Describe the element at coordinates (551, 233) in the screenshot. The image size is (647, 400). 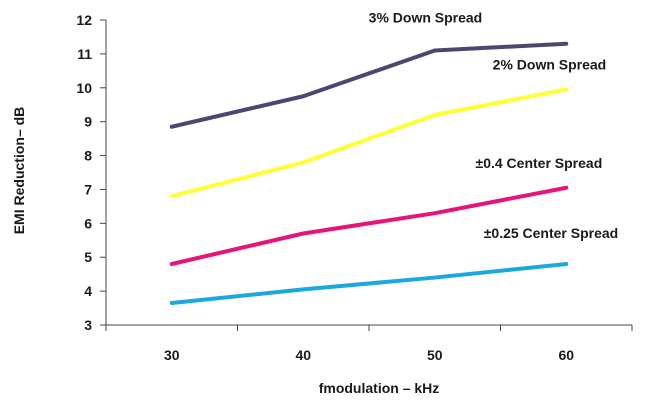
I see `series-label: ±0.25 Center Spread` at that location.